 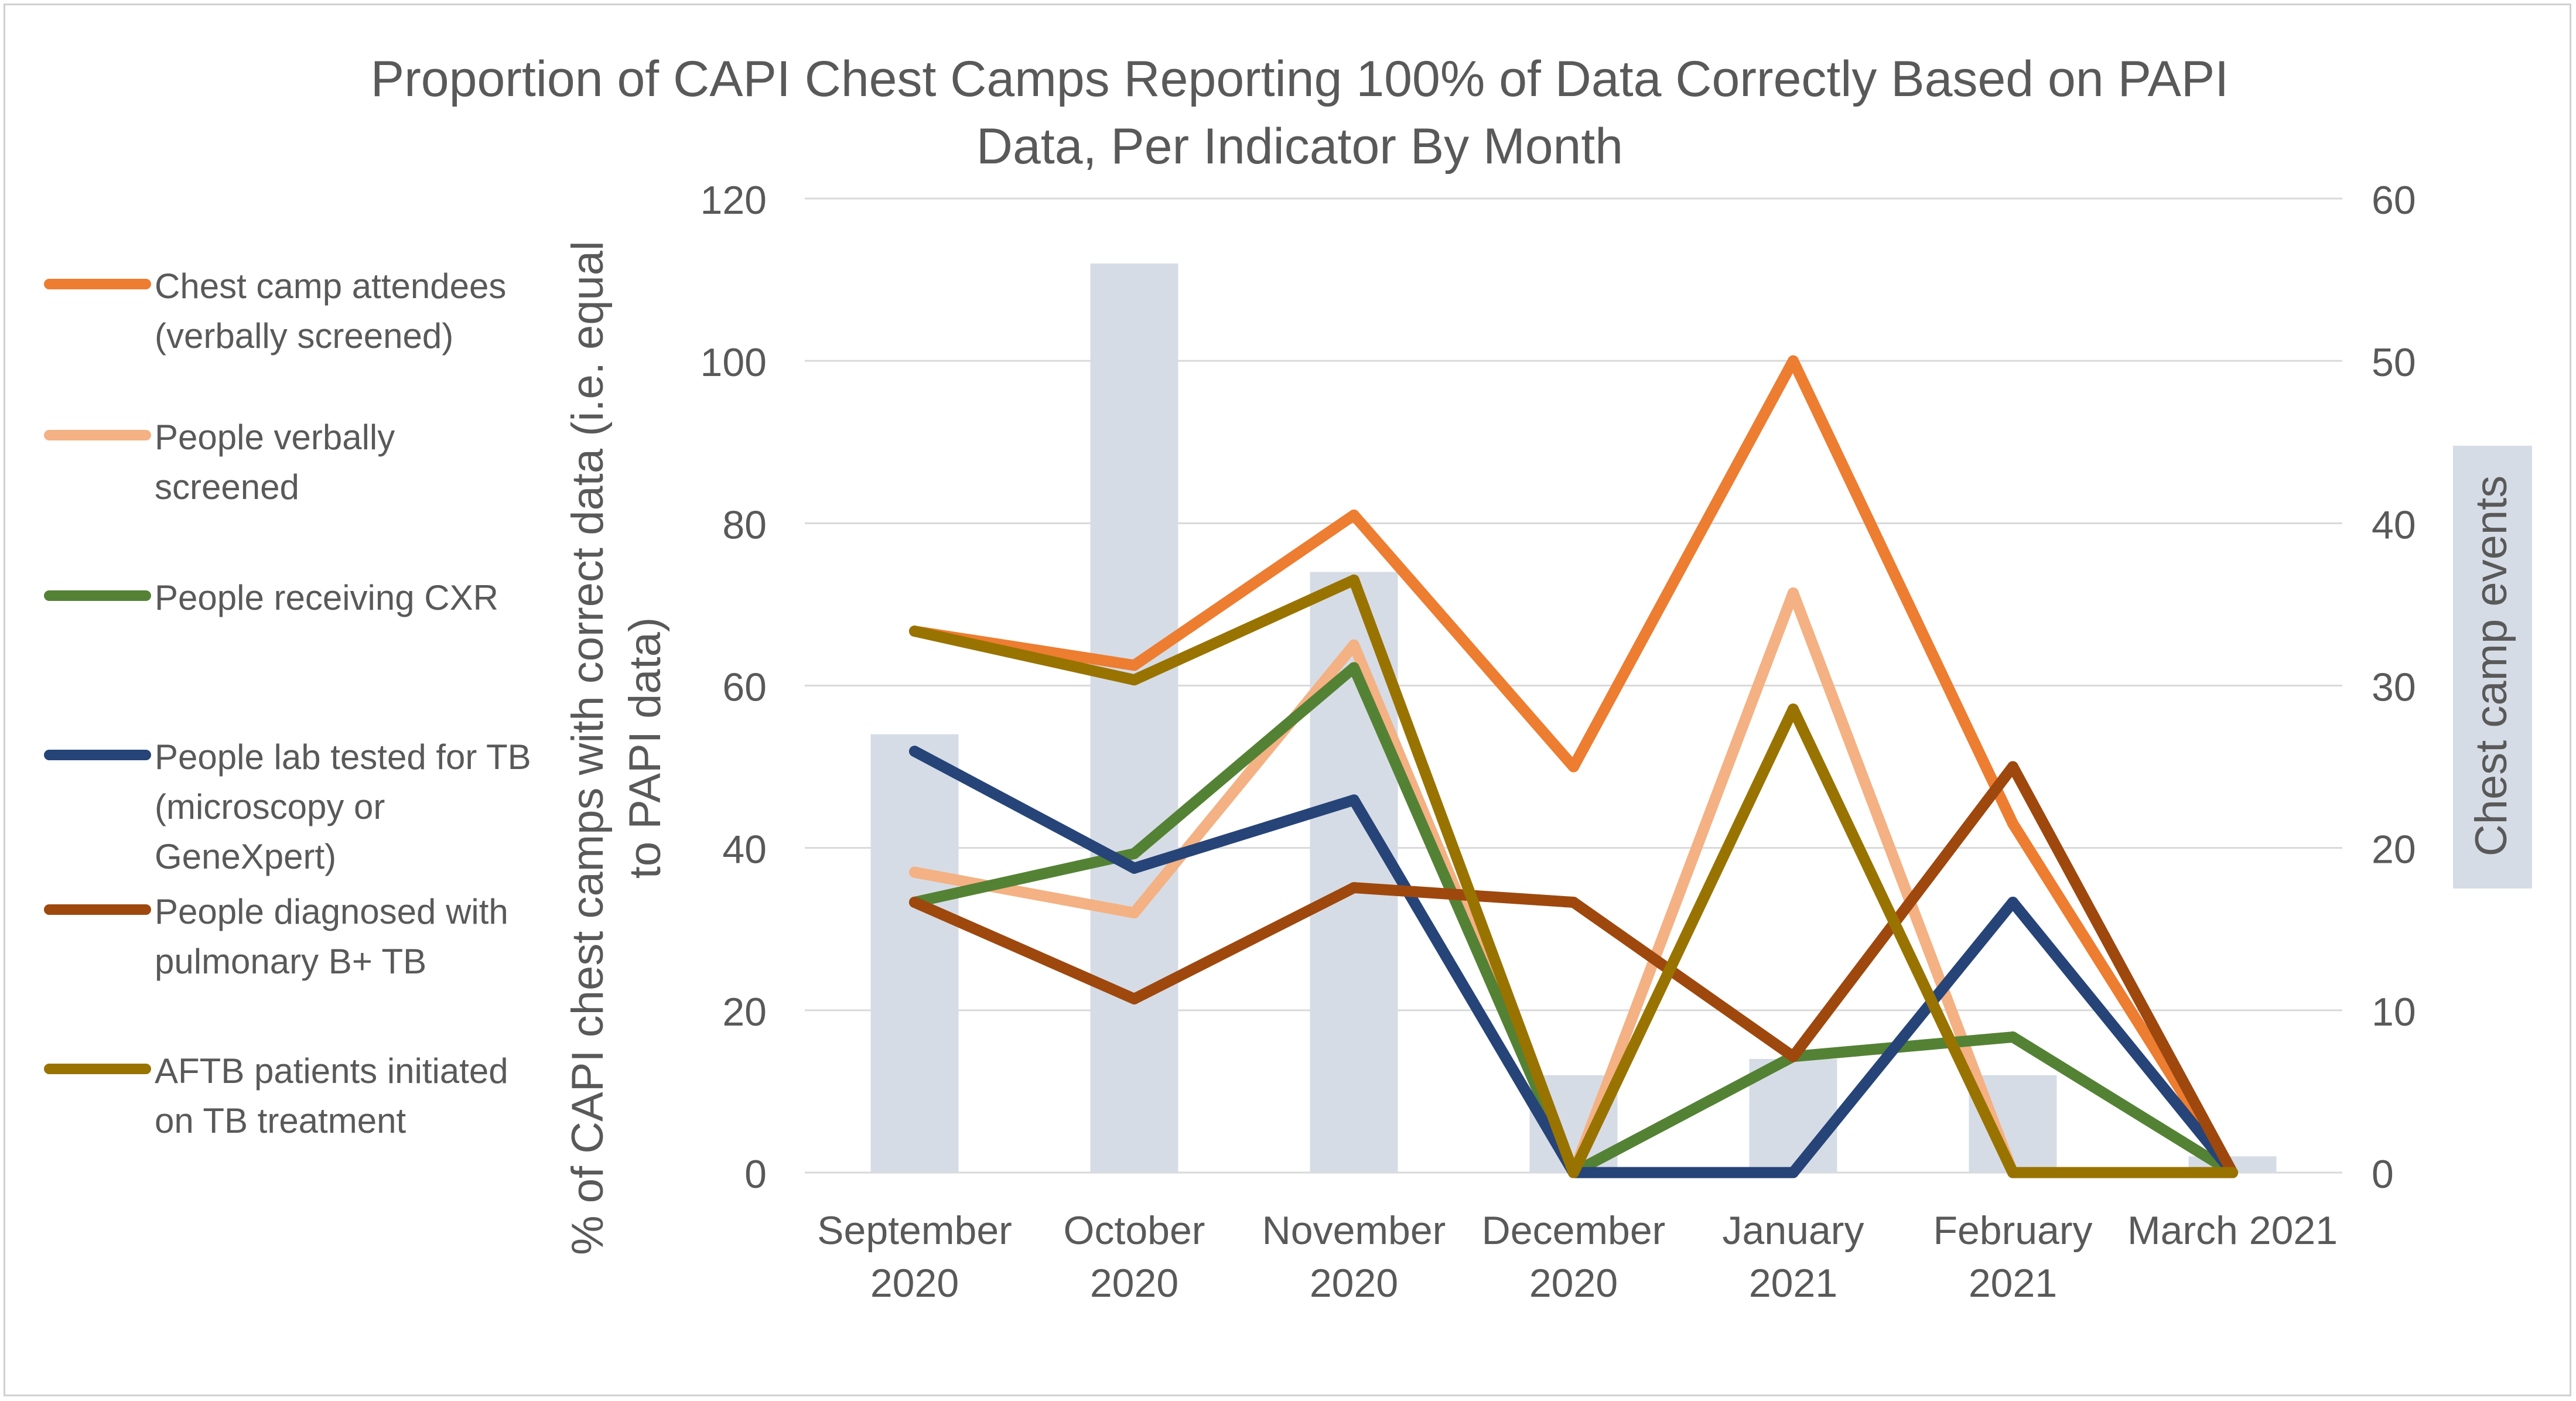 What do you see at coordinates (745, 687) in the screenshot?
I see `y-tick-label: 60` at bounding box center [745, 687].